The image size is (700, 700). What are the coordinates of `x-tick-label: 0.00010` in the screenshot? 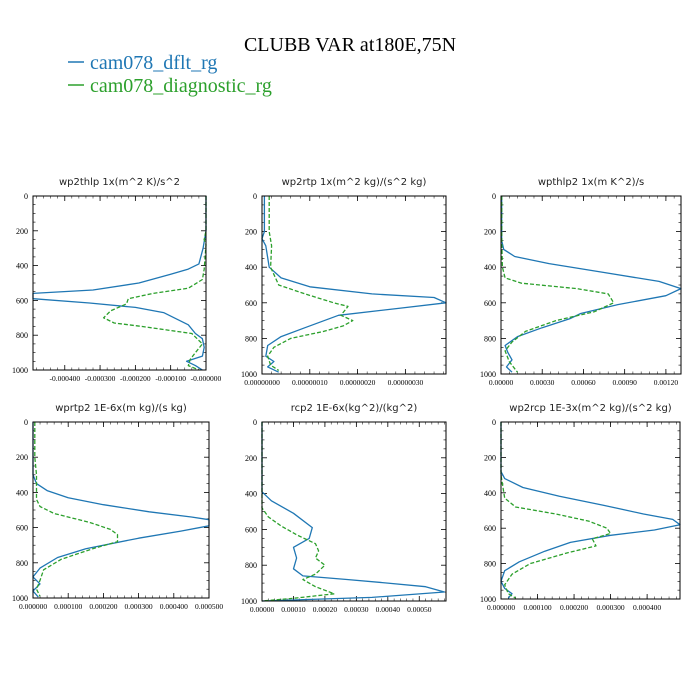 It's located at (293, 609).